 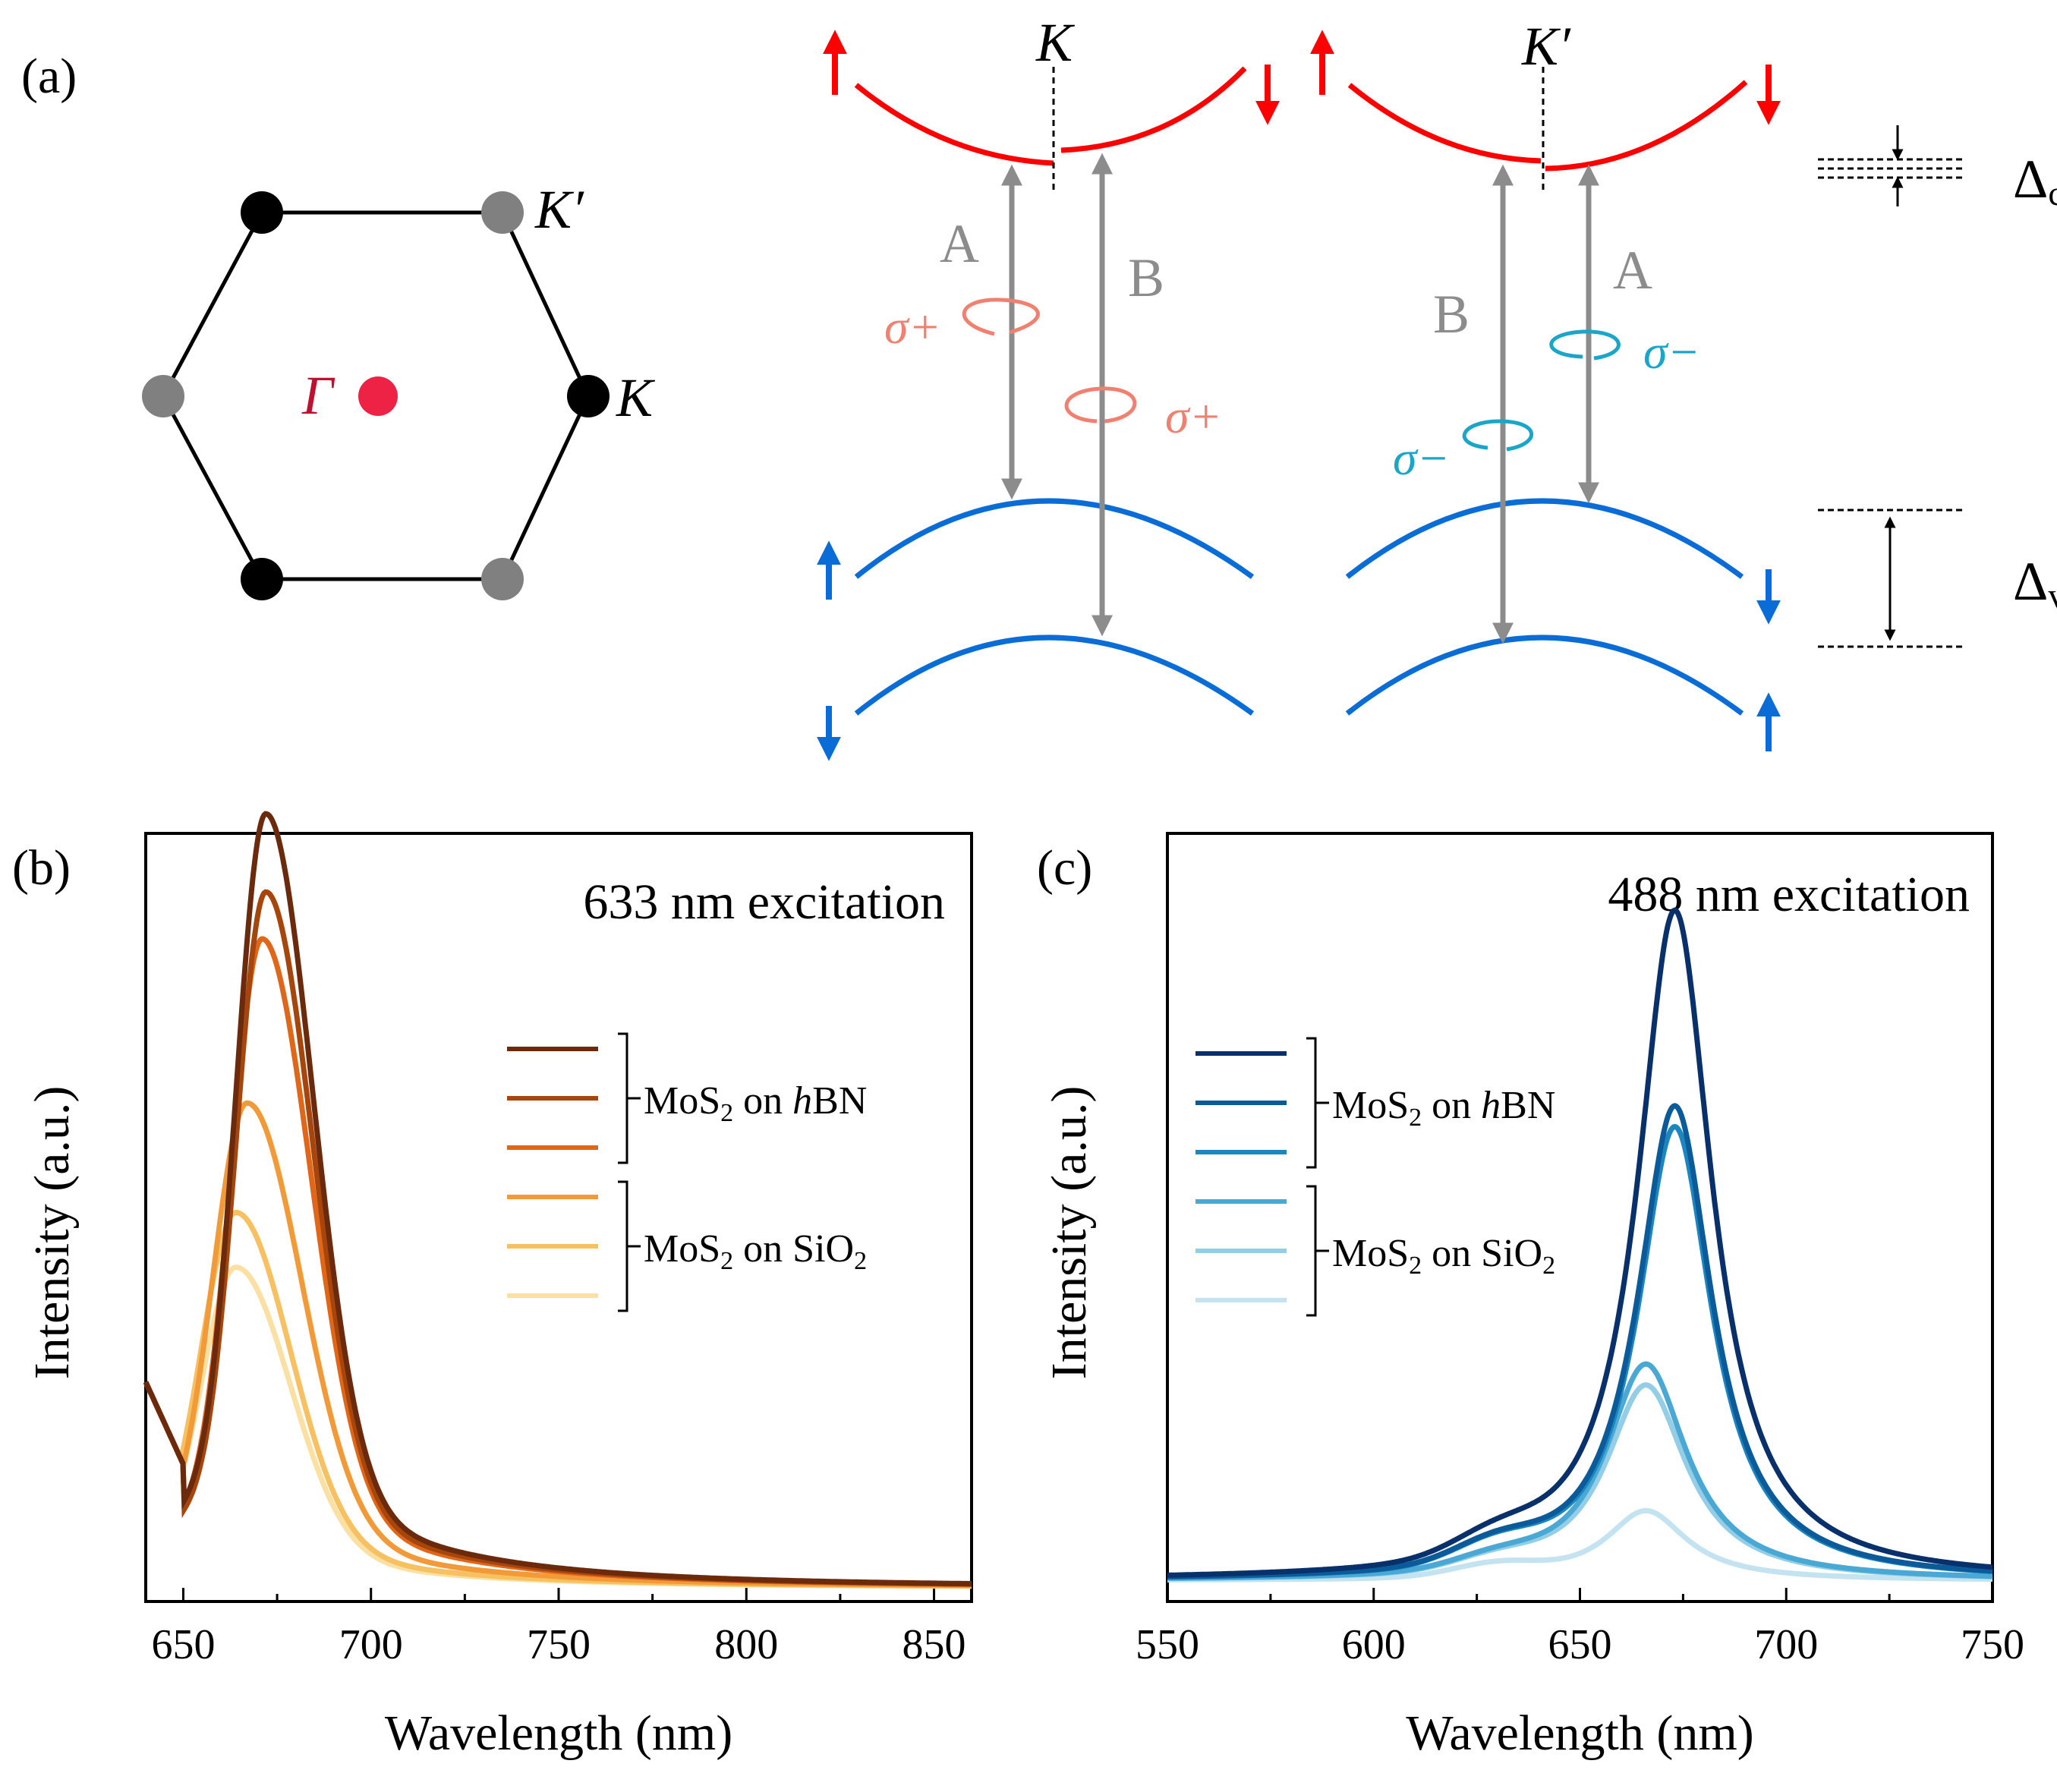 I want to click on conduction-band-k-right, so click(x=1153, y=109).